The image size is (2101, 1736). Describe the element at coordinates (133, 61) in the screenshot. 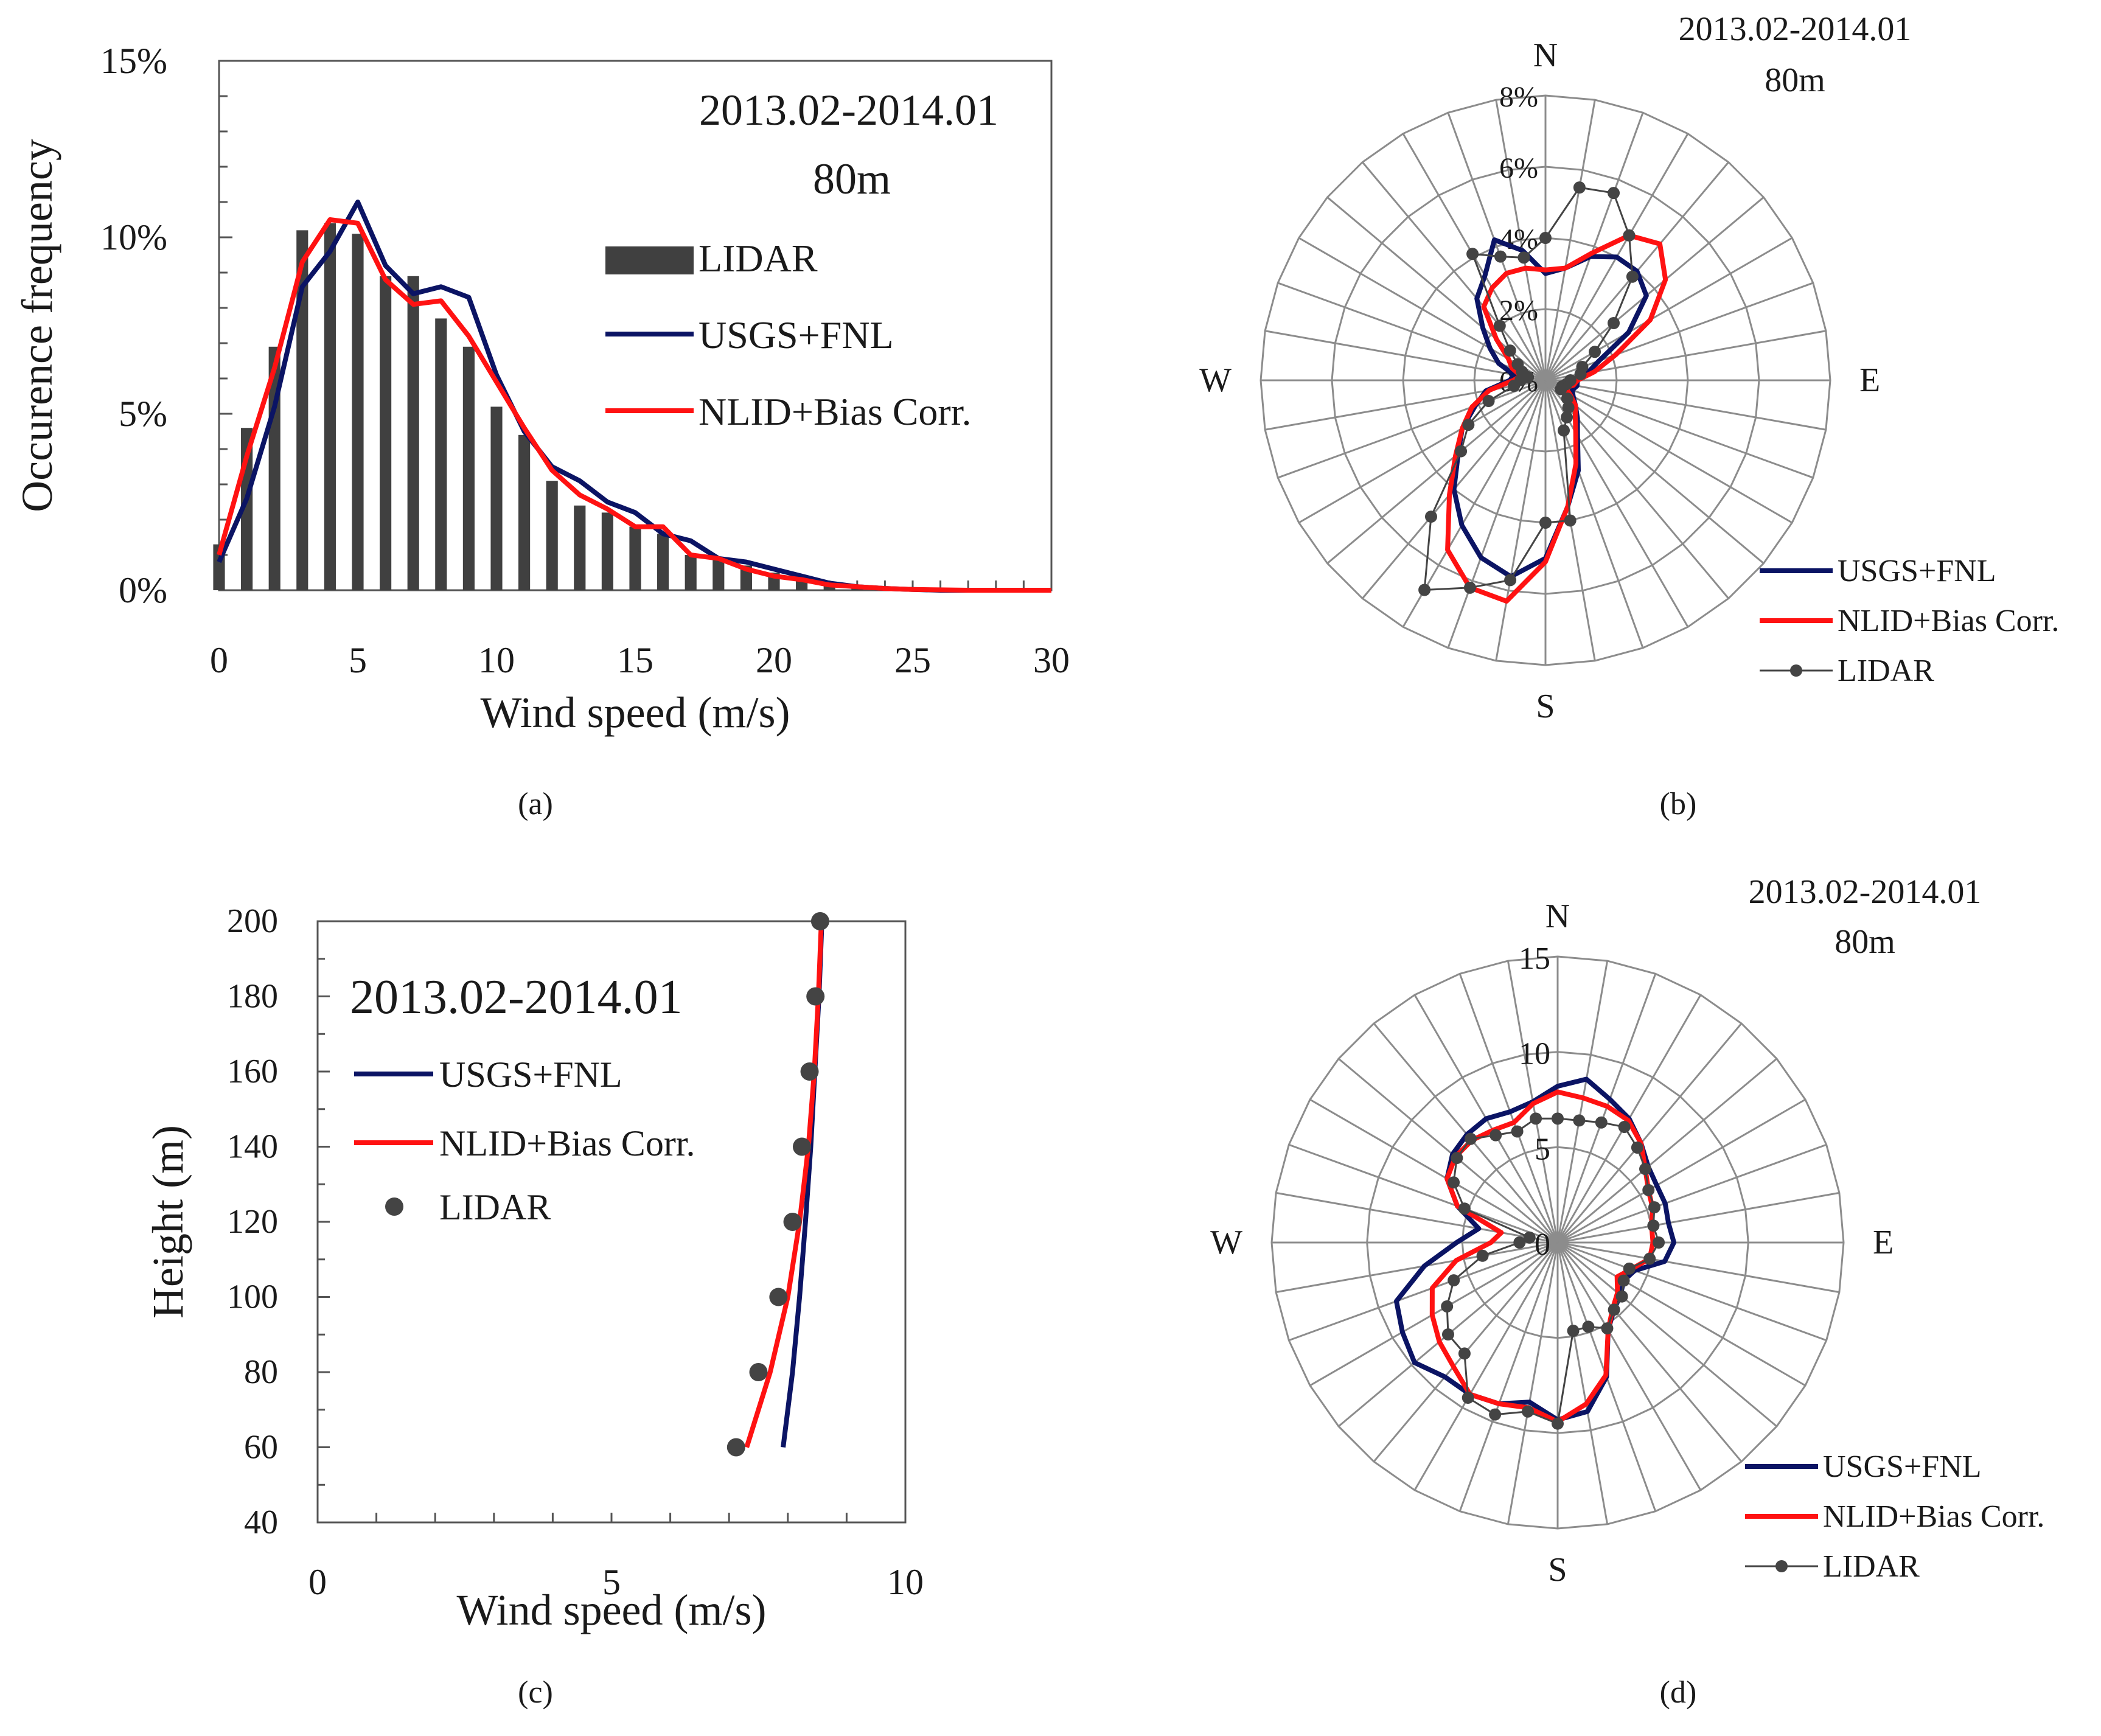

I see `y-tick-label: 15%` at that location.